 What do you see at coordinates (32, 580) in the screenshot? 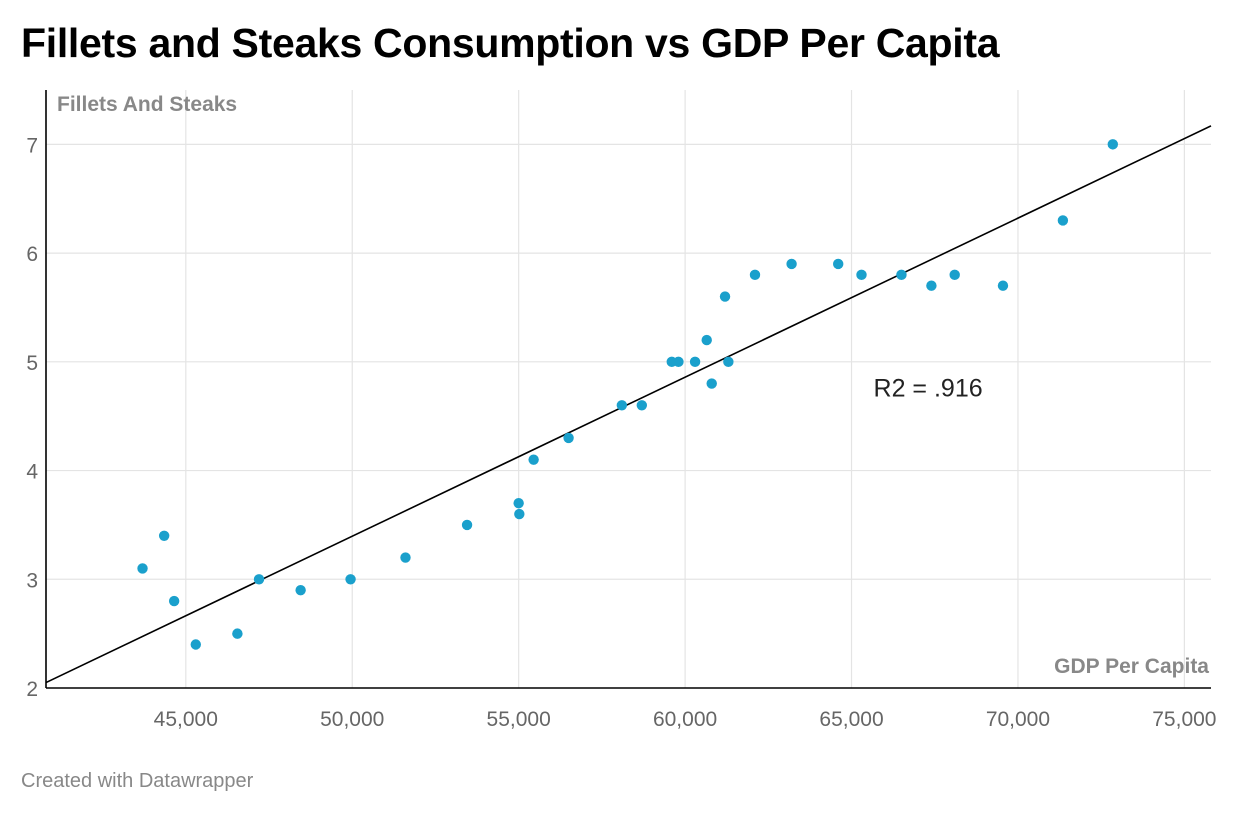
I see `y-tick-label: 3` at bounding box center [32, 580].